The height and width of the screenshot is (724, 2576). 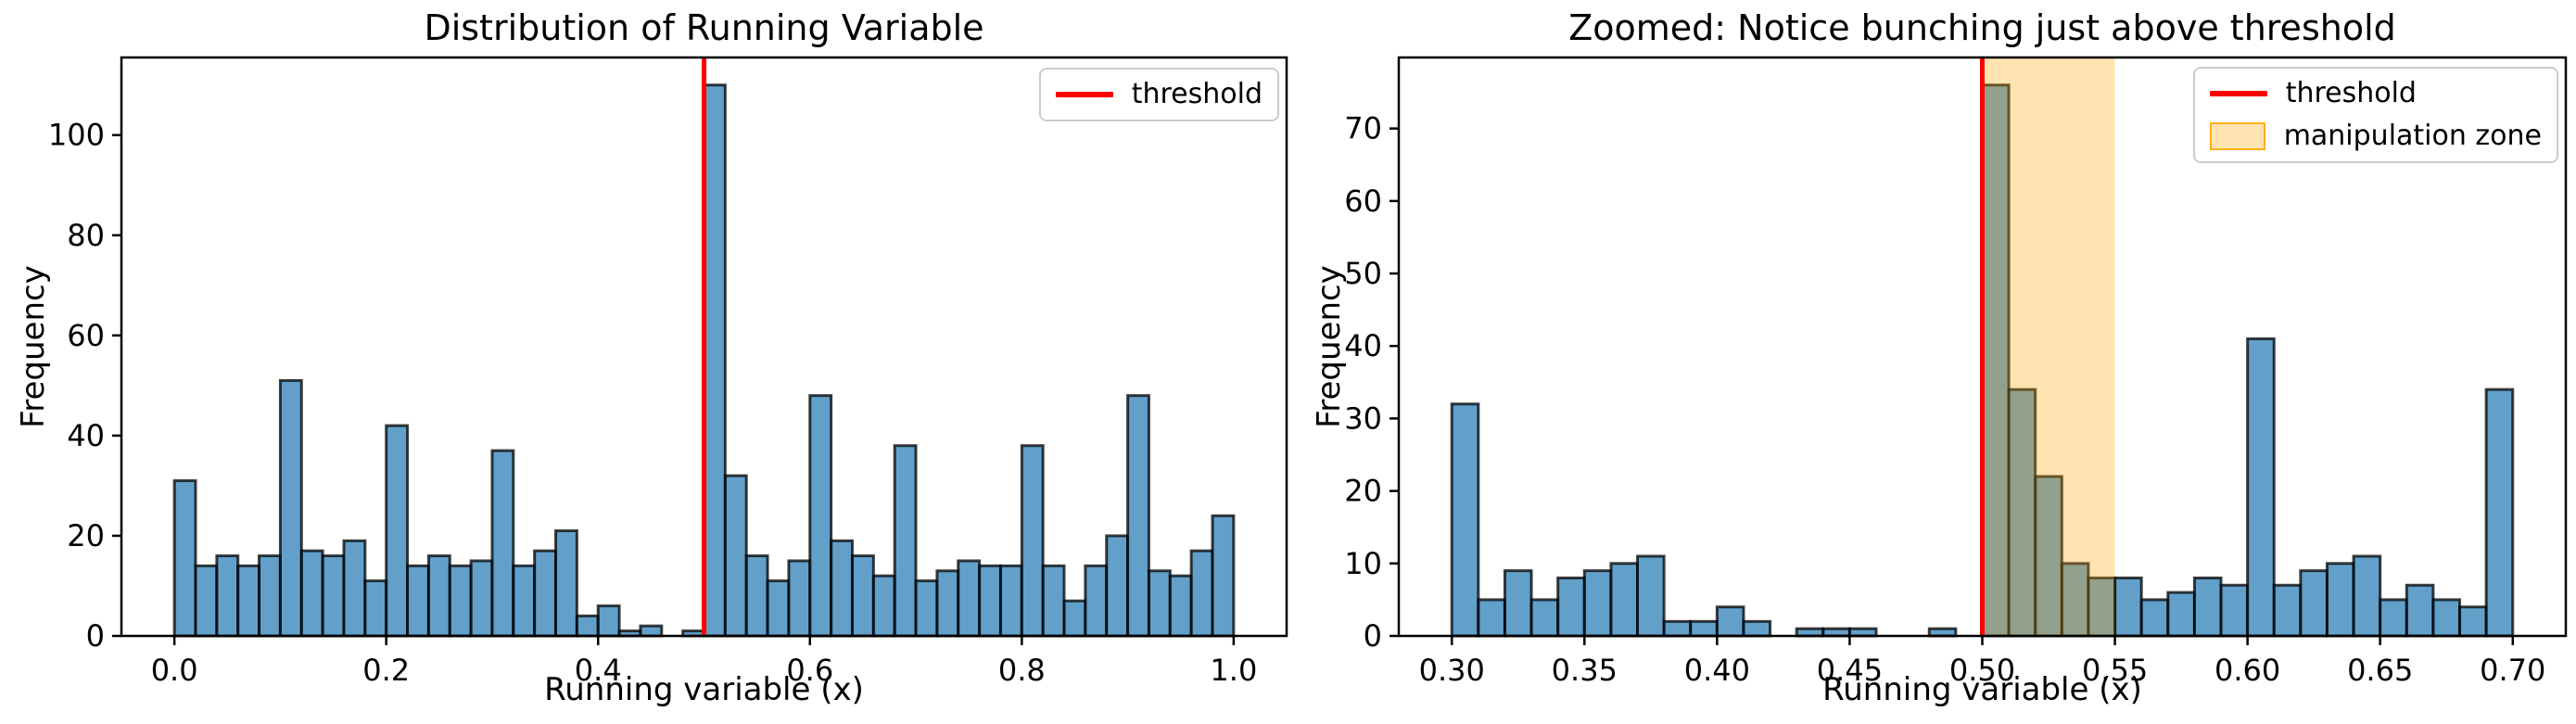 What do you see at coordinates (1363, 491) in the screenshot?
I see `y-tick-label: 20` at bounding box center [1363, 491].